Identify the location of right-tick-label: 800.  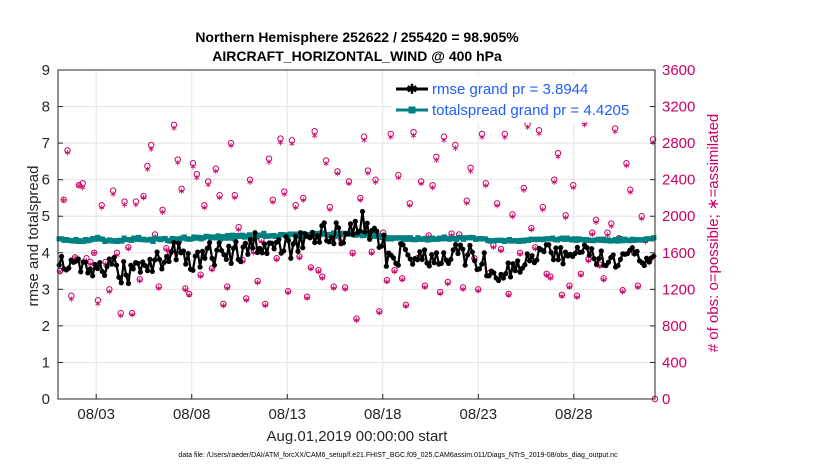
(674, 326).